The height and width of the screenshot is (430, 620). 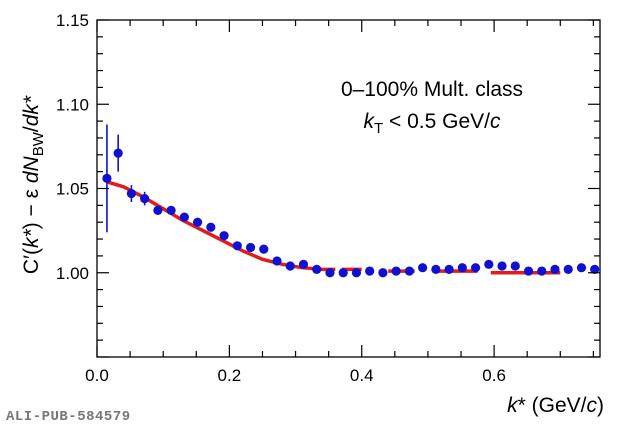 What do you see at coordinates (432, 89) in the screenshot?
I see `annotation-multiplicity: 0–100% Mult. class` at bounding box center [432, 89].